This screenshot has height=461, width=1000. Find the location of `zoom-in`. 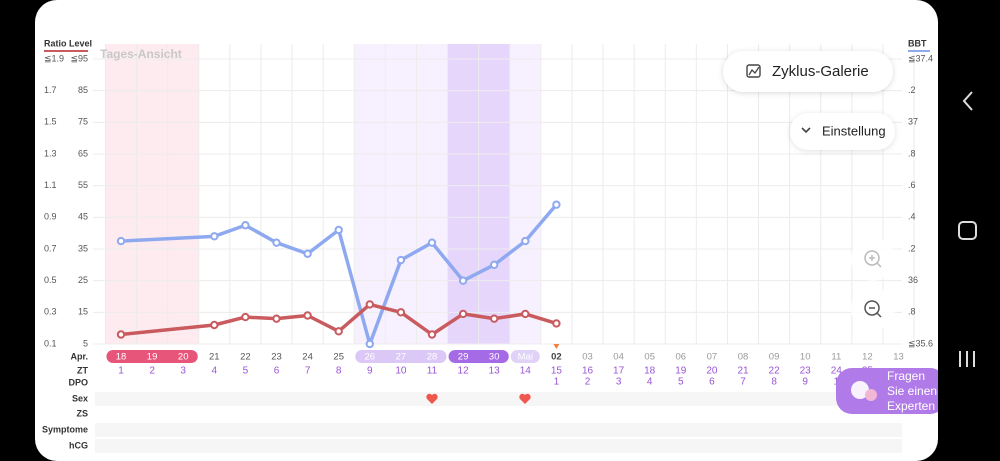

zoom-in is located at coordinates (873, 259).